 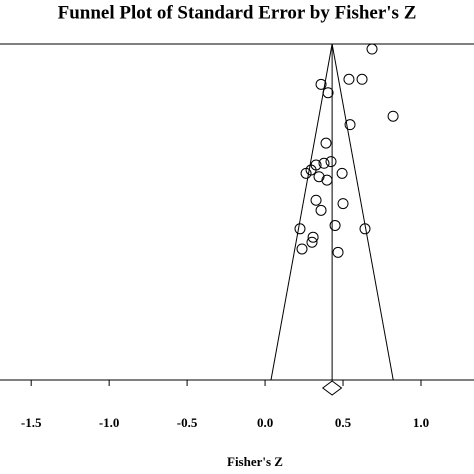 I want to click on x-tick-label: -1.5, so click(x=31, y=422).